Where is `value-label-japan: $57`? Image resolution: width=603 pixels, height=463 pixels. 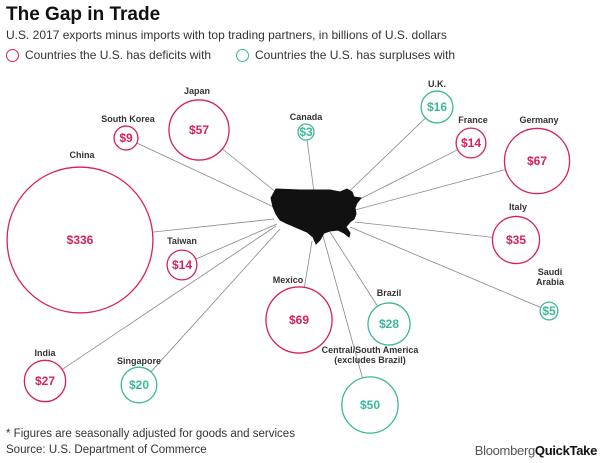
value-label-japan: $57 is located at coordinates (199, 130).